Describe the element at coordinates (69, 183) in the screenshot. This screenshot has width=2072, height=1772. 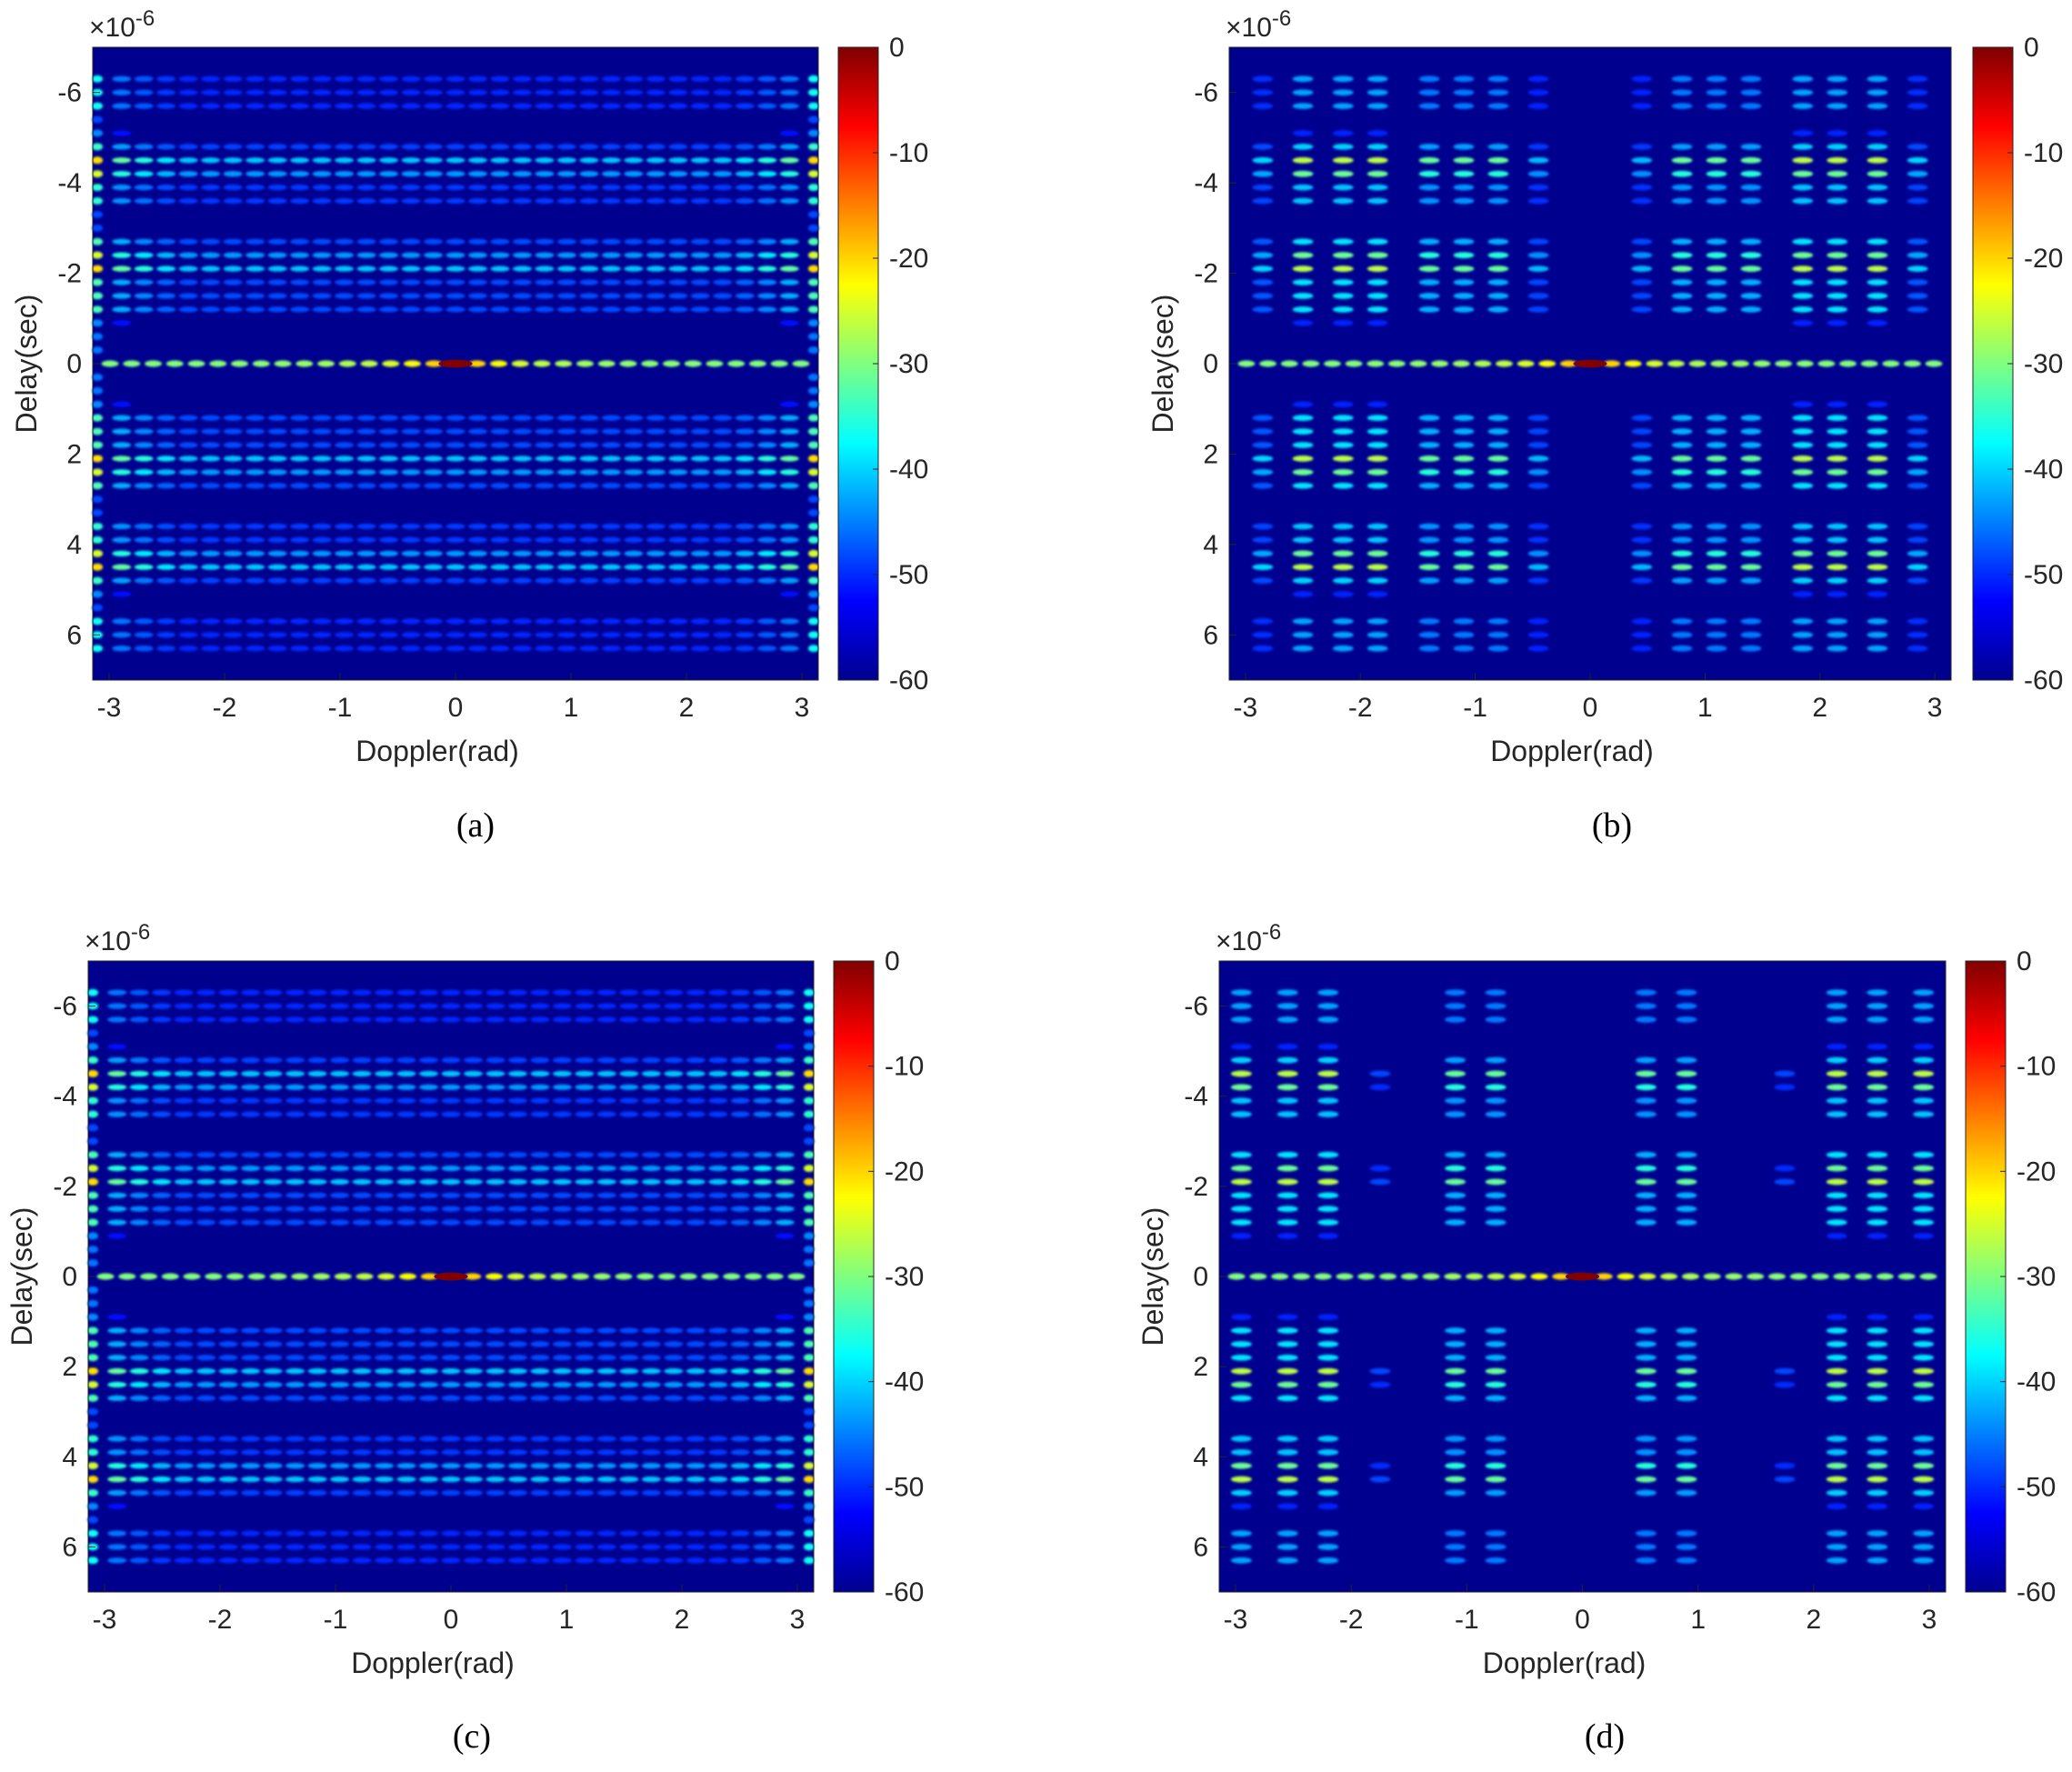
I see `y-tick-label: -4` at that location.